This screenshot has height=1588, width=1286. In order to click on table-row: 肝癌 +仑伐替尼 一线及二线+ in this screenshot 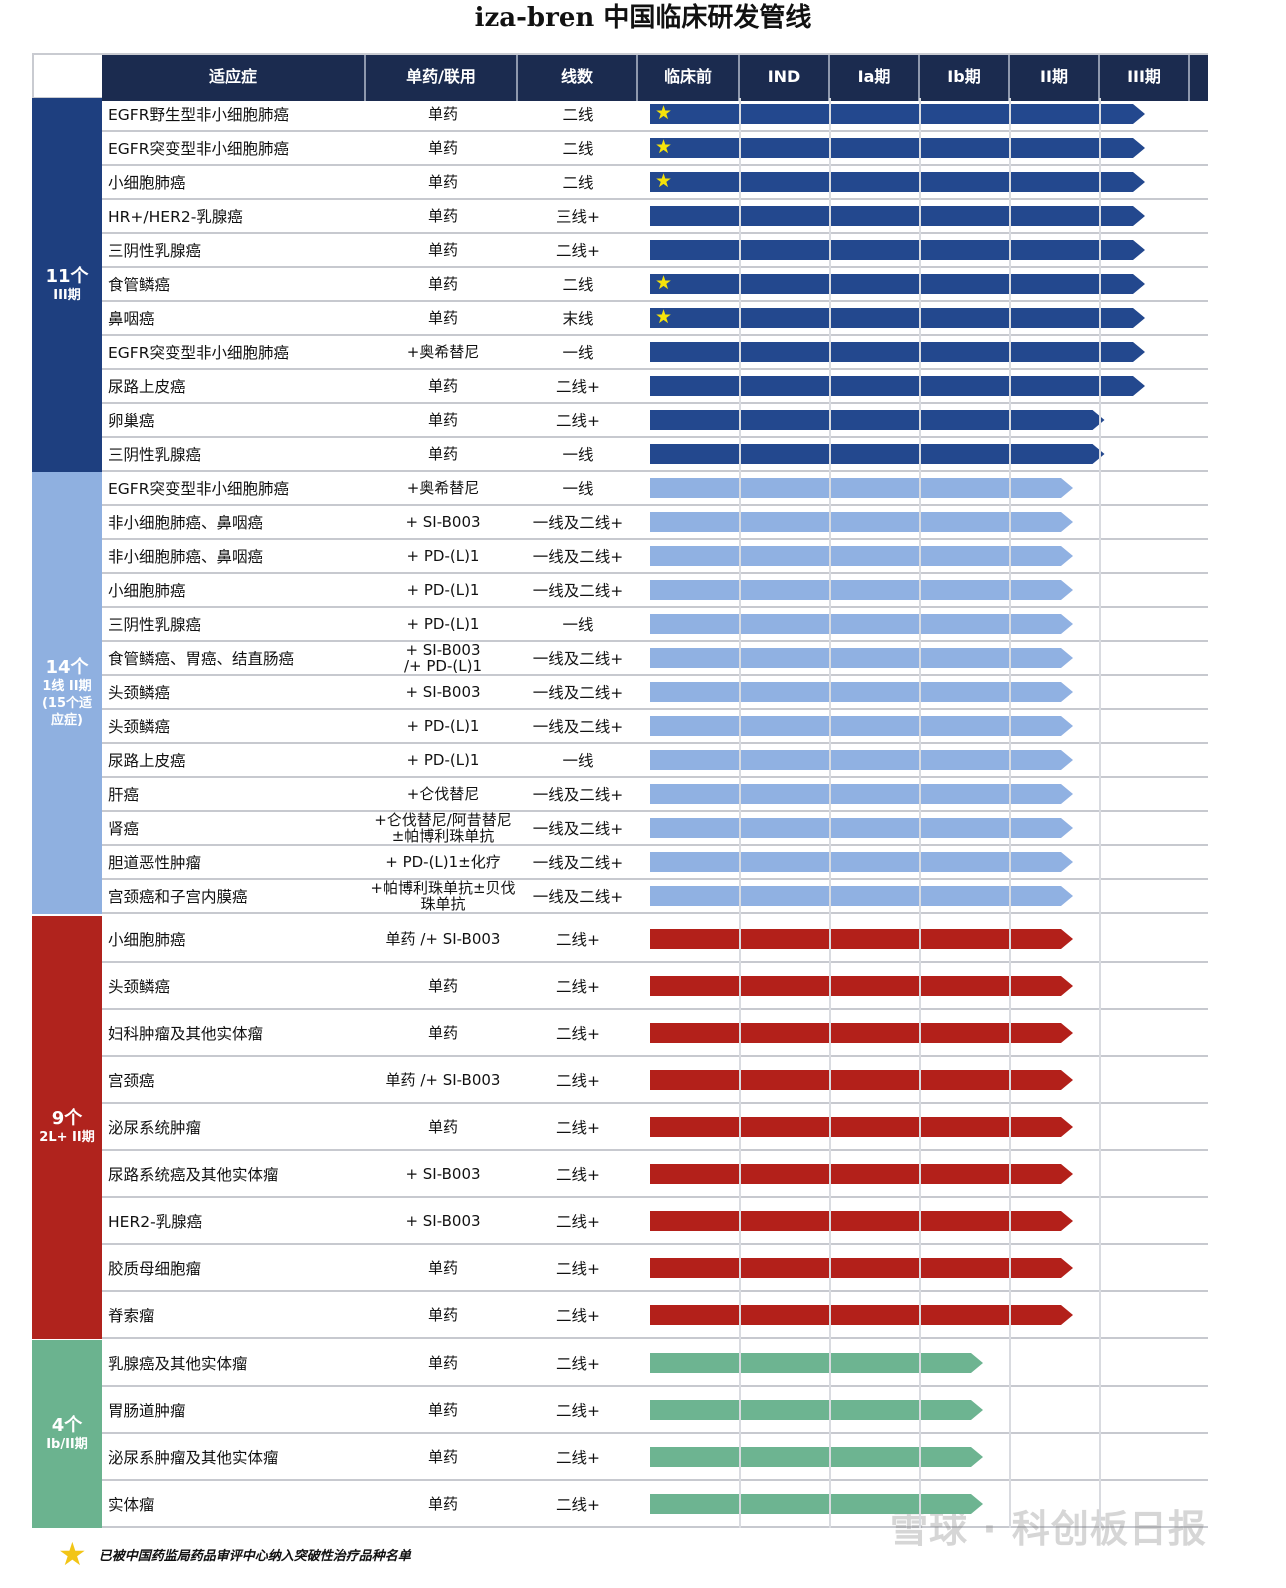, I will do `click(655, 795)`.